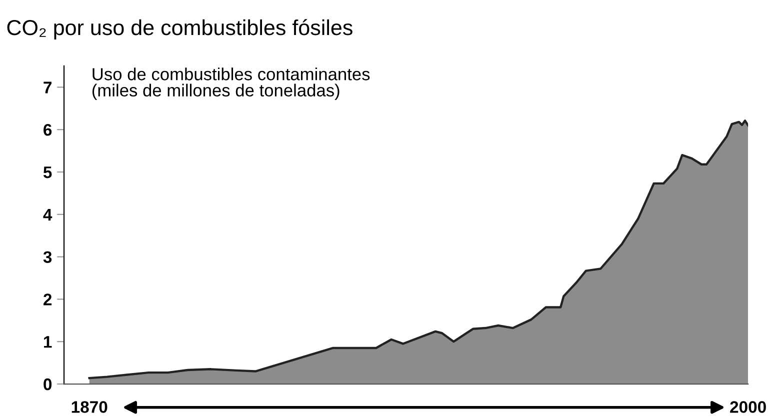 This screenshot has height=419, width=776. What do you see at coordinates (47, 257) in the screenshot?
I see `y-tick-label: 3` at bounding box center [47, 257].